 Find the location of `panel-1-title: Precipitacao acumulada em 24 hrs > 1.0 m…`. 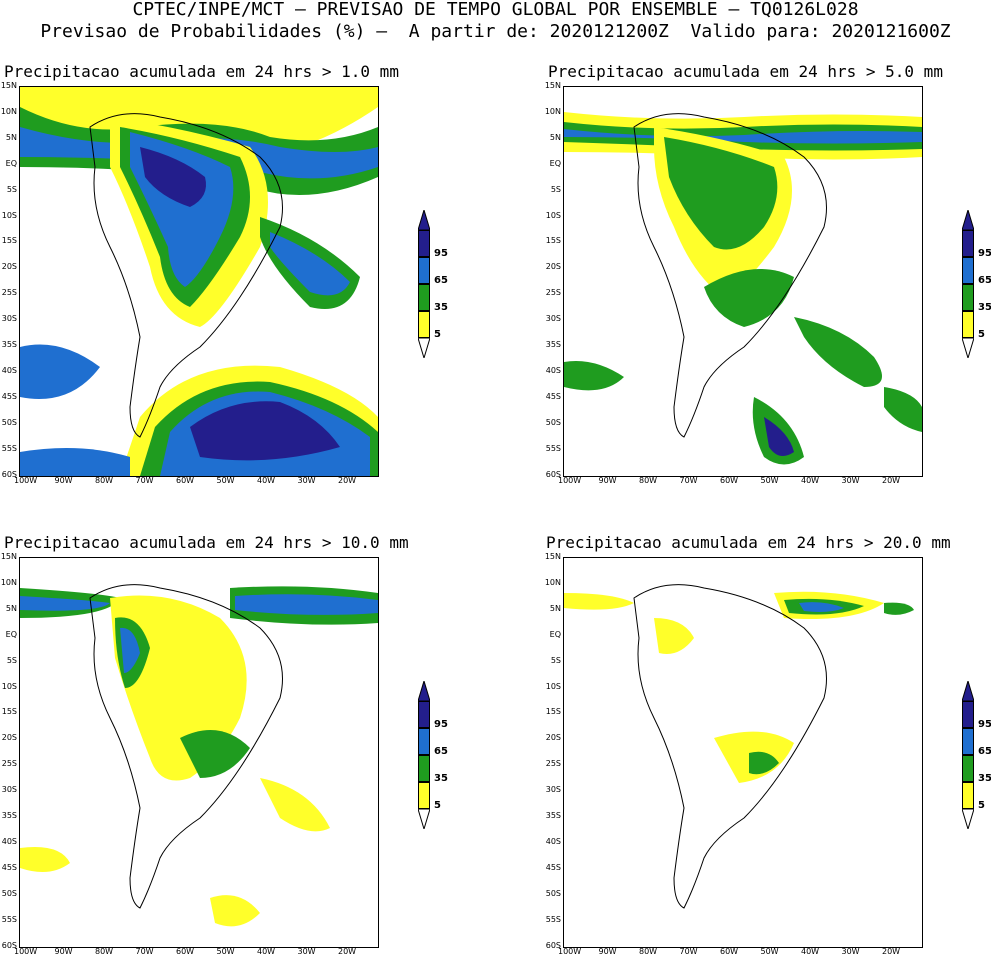

panel-1-title: Precipitacao acumulada em 24 hrs > 1.0 m… is located at coordinates (201, 71).